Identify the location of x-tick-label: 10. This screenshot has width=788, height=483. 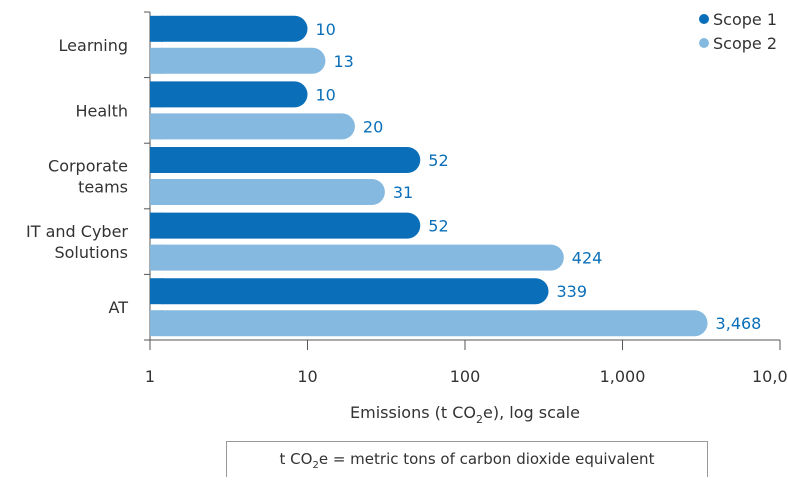
(307, 376).